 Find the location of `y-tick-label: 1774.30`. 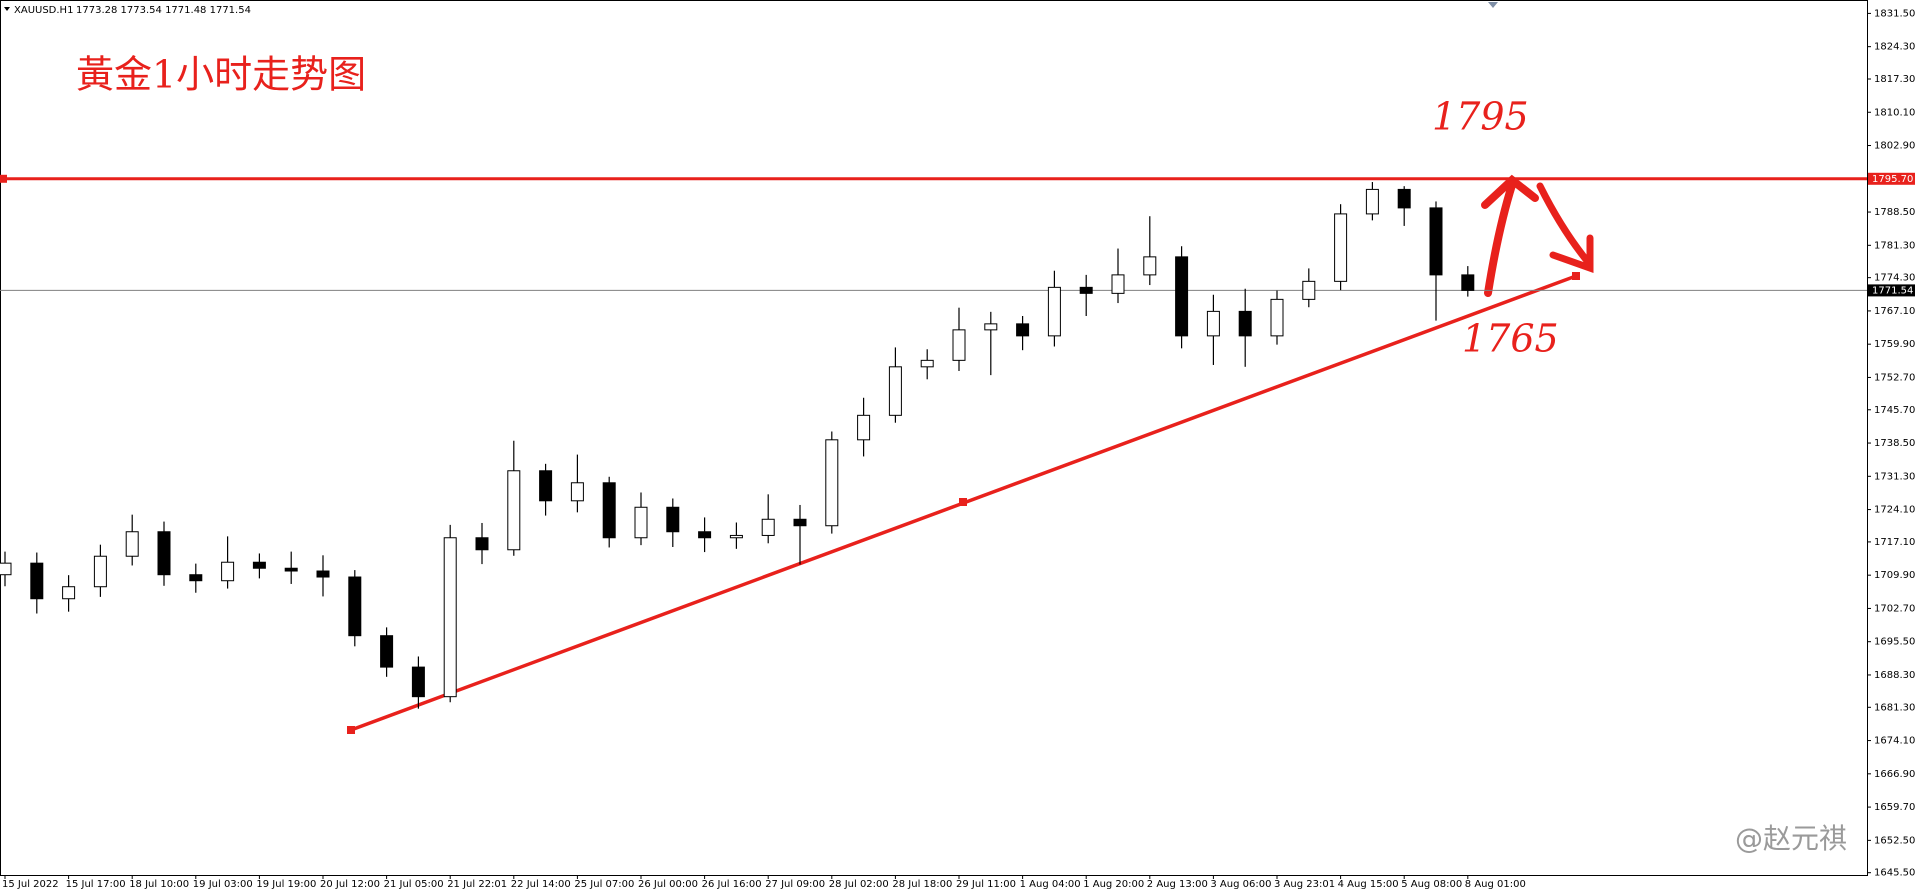

y-tick-label: 1774.30 is located at coordinates (1894, 278).